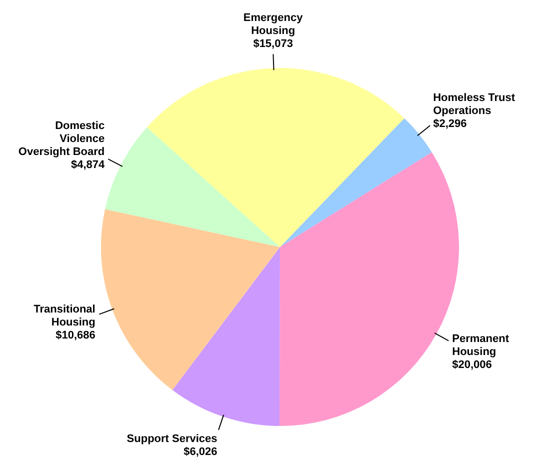 This screenshot has height=476, width=538. What do you see at coordinates (472, 365) in the screenshot?
I see `data-label: $20,006` at bounding box center [472, 365].